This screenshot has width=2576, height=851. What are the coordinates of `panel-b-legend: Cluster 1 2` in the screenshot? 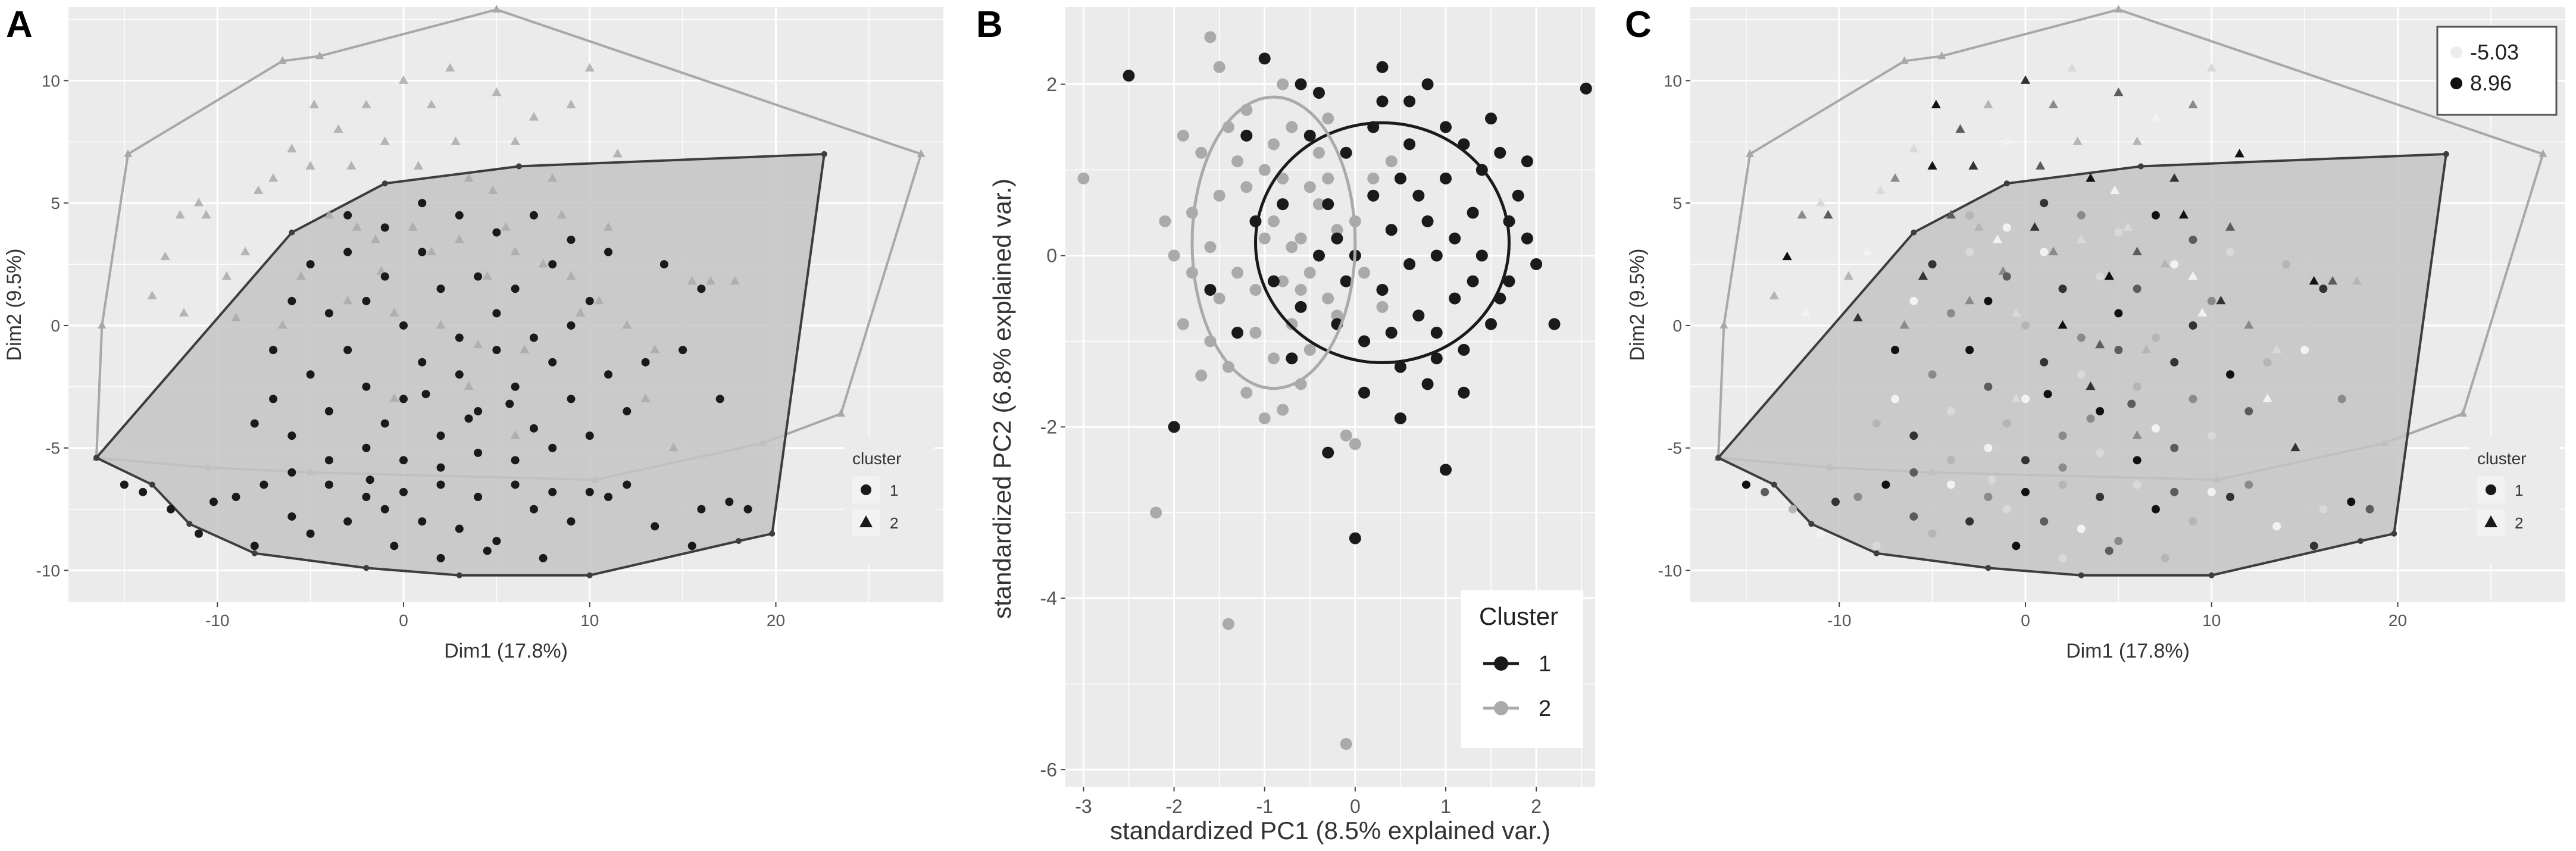 It's located at (1522, 669).